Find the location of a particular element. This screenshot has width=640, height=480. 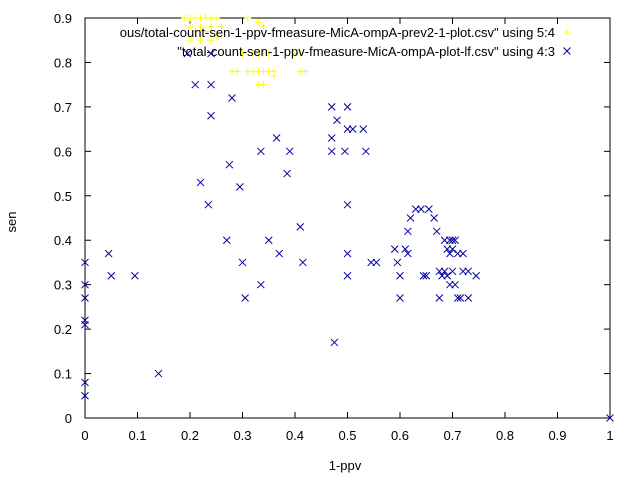

y-tick-label: 0 is located at coordinates (68, 418).